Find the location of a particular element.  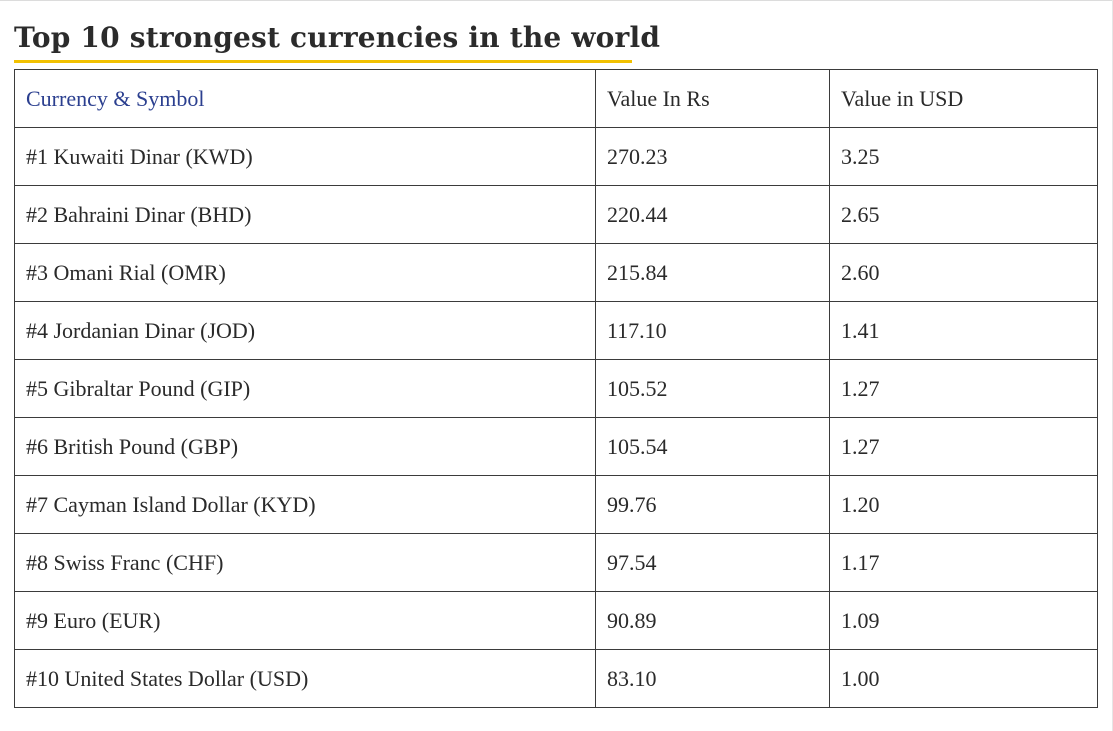

cell-value-rs: 83.10 is located at coordinates (712, 678).